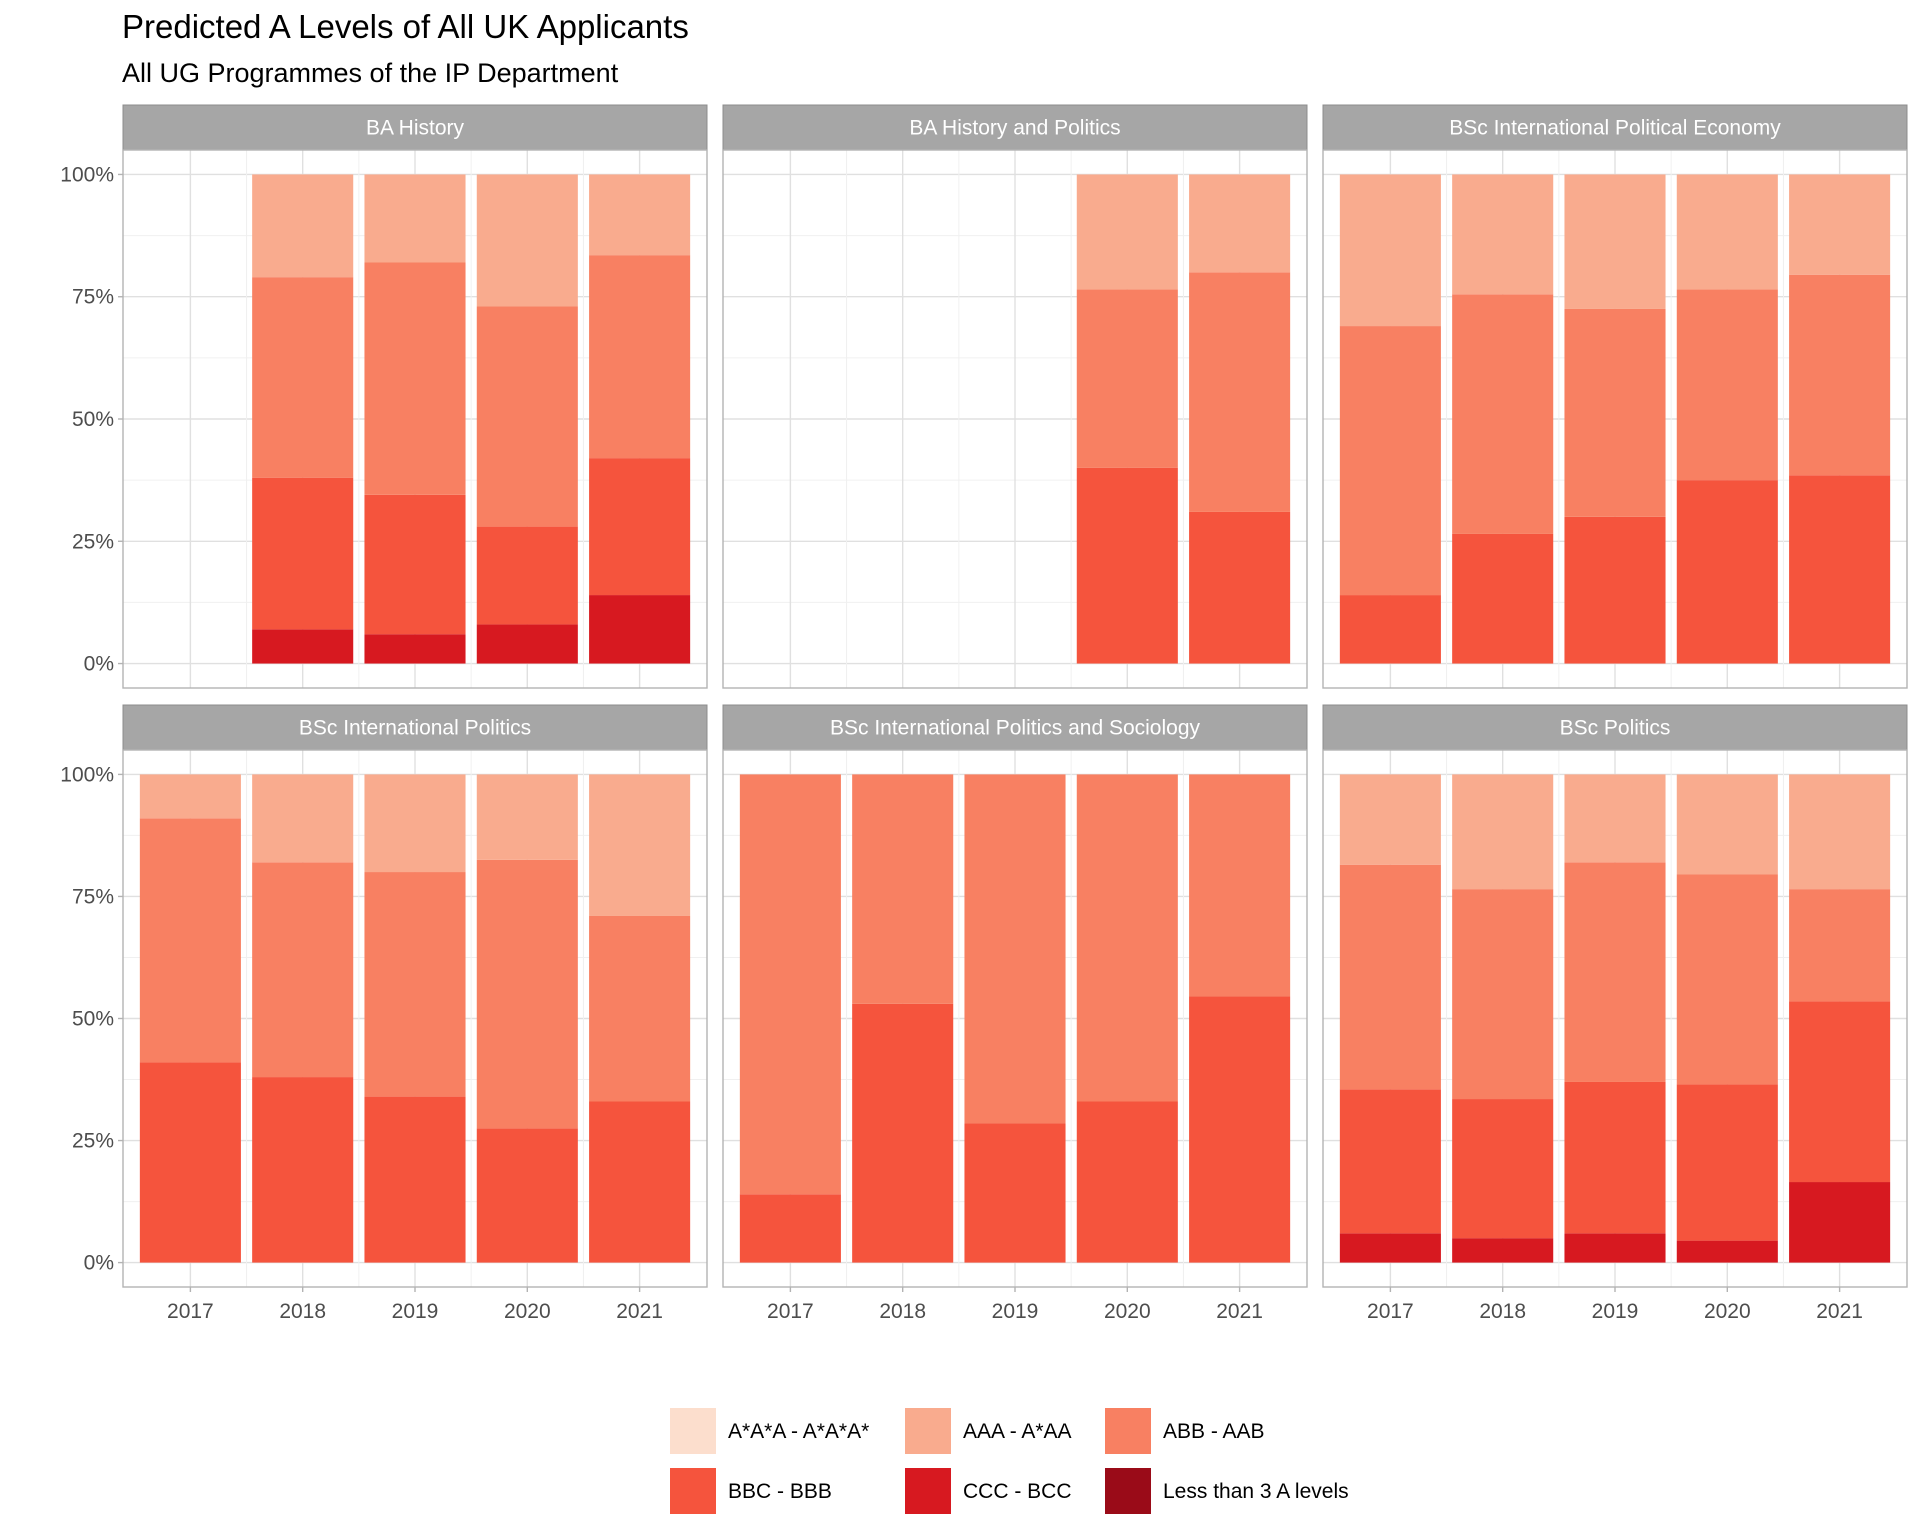 The image size is (1920, 1536). I want to click on facet-strip-label: BA History and Politics, so click(1014, 128).